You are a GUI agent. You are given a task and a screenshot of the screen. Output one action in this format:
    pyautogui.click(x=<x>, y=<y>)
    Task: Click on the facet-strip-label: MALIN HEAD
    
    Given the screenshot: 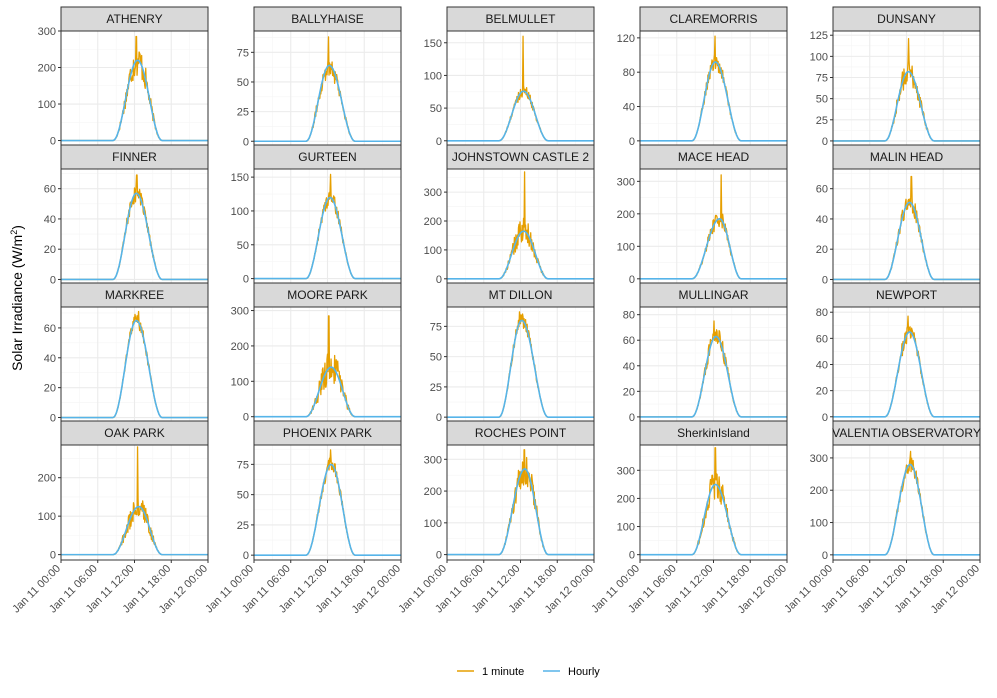 What is the action you would take?
    pyautogui.click(x=907, y=157)
    